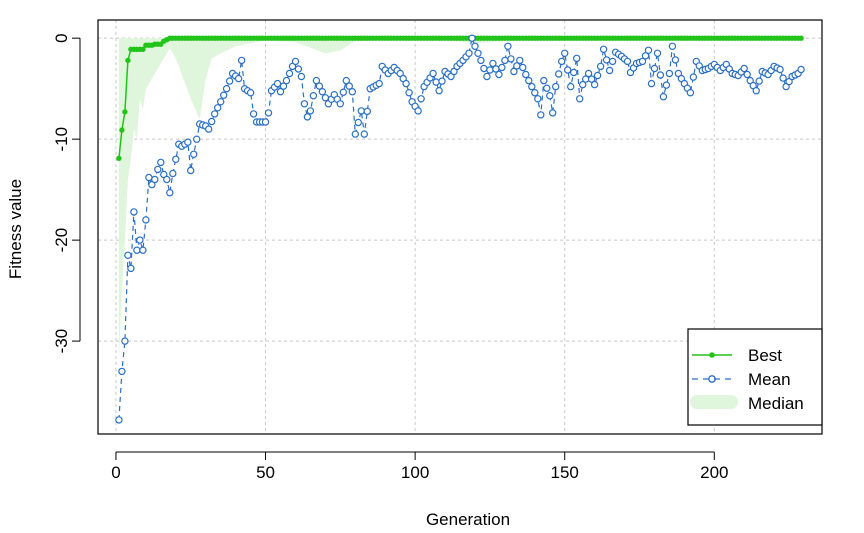 This screenshot has width=864, height=533. Describe the element at coordinates (115, 472) in the screenshot. I see `x-tick-label: 0` at that location.